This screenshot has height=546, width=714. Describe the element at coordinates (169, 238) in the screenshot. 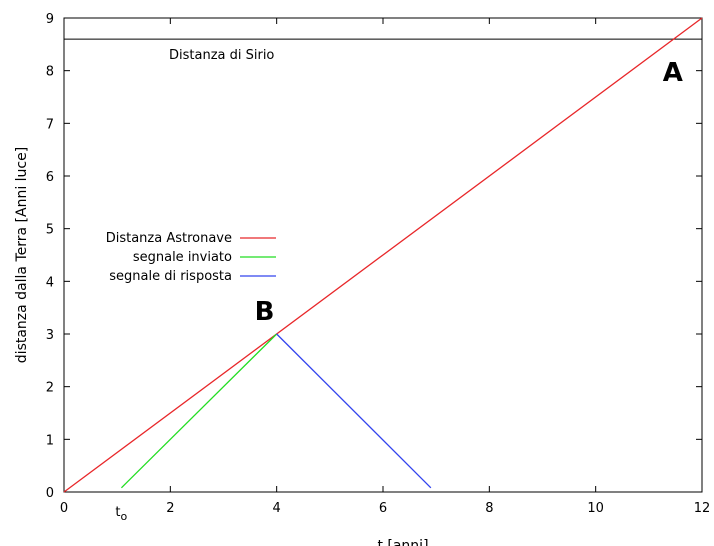

I see `legend-label: Distanza Astronave` at that location.